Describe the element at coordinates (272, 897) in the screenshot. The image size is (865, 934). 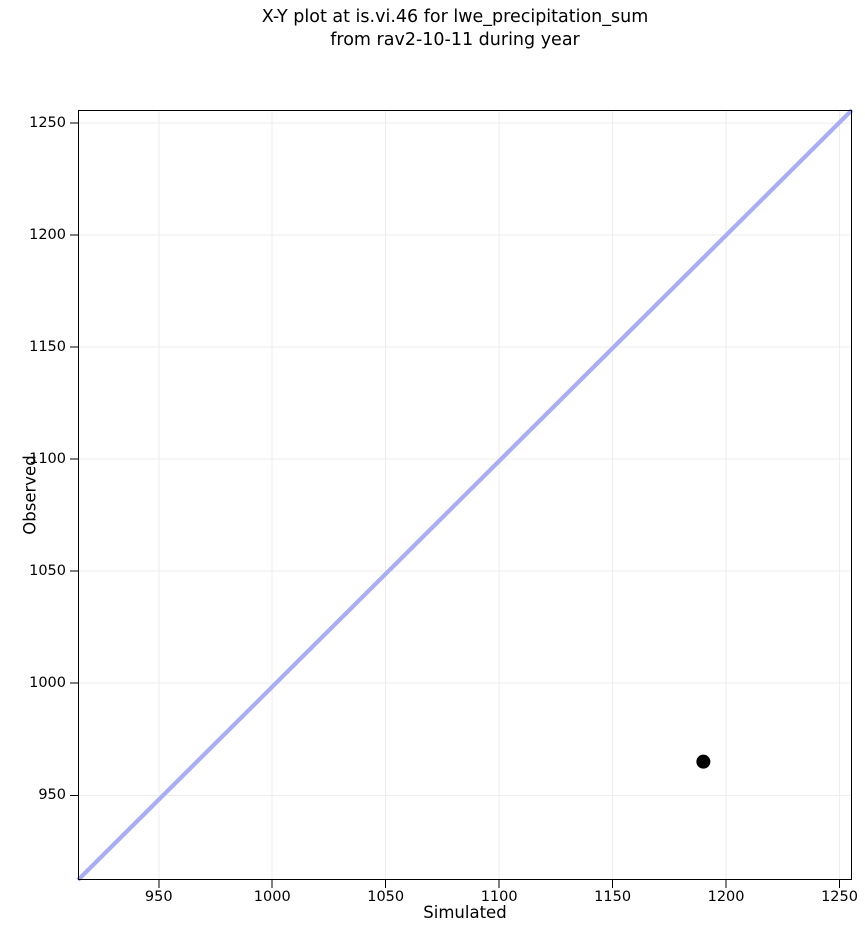
I see `x-tick-label-1000: 1000` at that location.